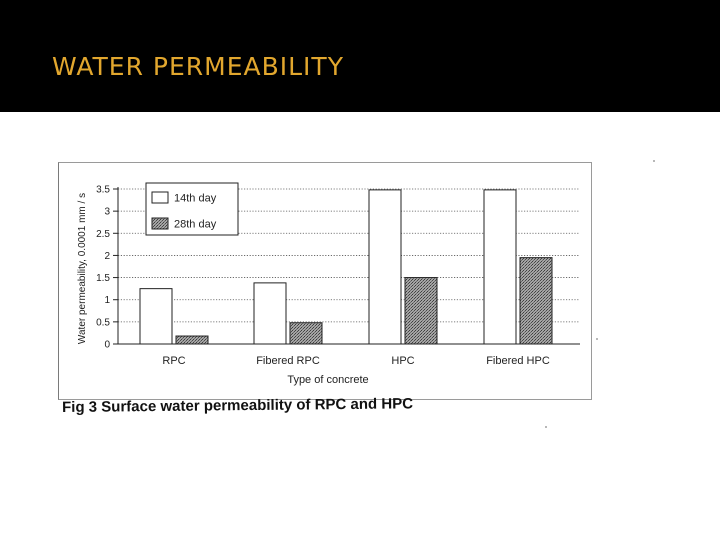 The width and height of the screenshot is (720, 540). What do you see at coordinates (107, 345) in the screenshot?
I see `y-tick-label: 0` at bounding box center [107, 345].